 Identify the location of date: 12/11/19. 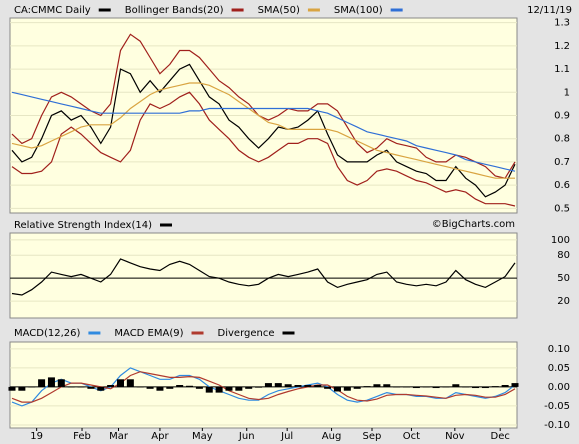
(549, 10).